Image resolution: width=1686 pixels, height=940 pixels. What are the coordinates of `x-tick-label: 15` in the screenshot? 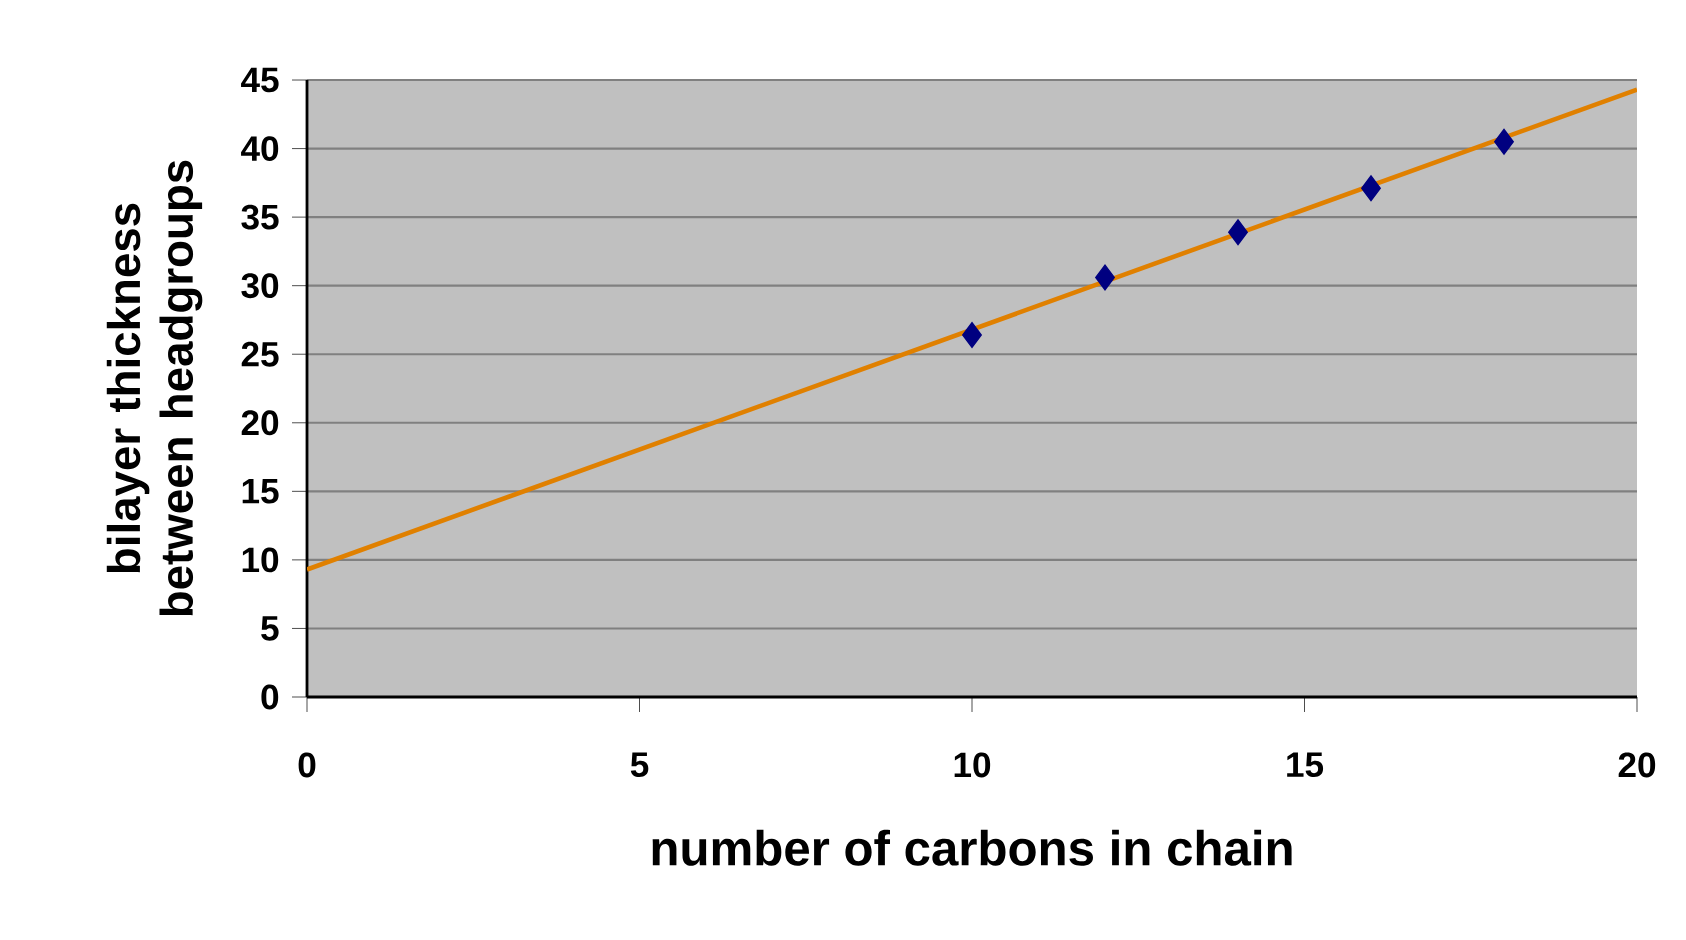 It's located at (1305, 765).